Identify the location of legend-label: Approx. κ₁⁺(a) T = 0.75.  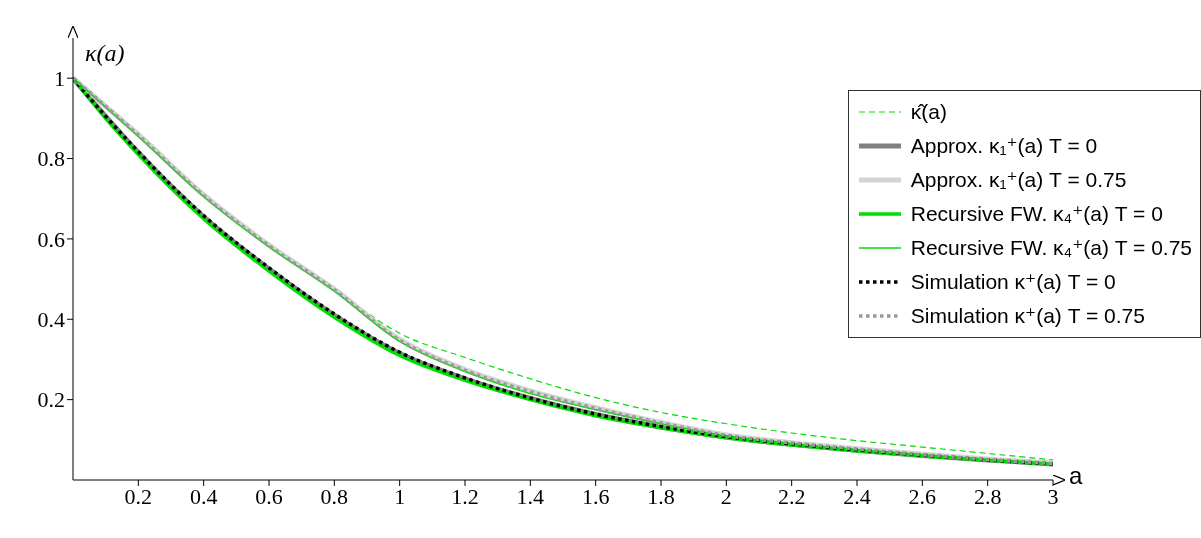
(1018, 180).